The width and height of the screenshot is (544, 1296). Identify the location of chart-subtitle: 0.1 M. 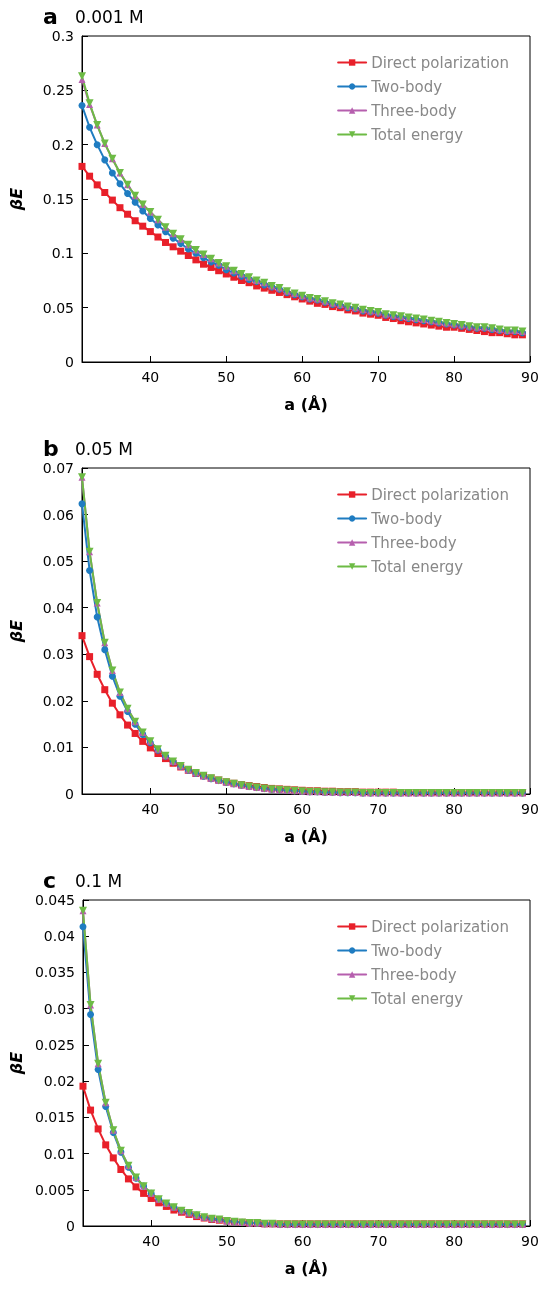
(99, 880).